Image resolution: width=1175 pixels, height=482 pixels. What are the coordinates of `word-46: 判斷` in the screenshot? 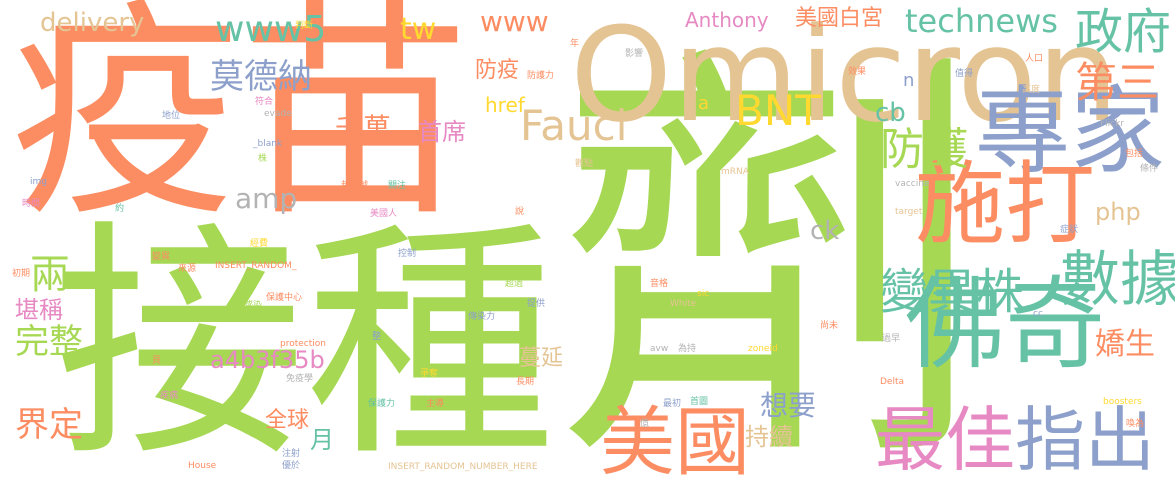 It's located at (304, 26).